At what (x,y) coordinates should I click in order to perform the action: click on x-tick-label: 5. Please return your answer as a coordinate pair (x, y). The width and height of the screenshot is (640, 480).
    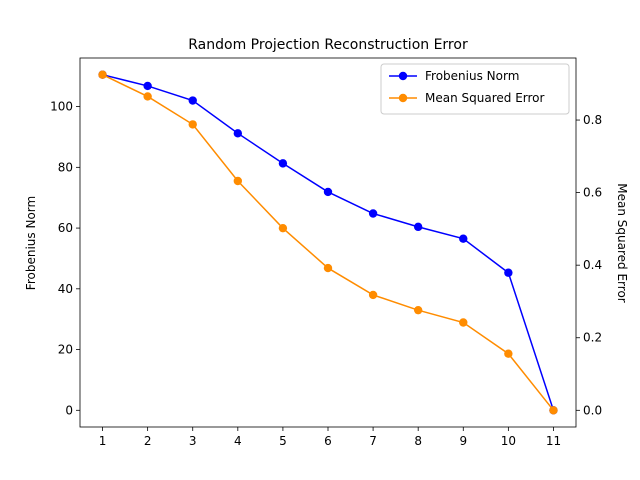
    Looking at the image, I should click on (283, 441).